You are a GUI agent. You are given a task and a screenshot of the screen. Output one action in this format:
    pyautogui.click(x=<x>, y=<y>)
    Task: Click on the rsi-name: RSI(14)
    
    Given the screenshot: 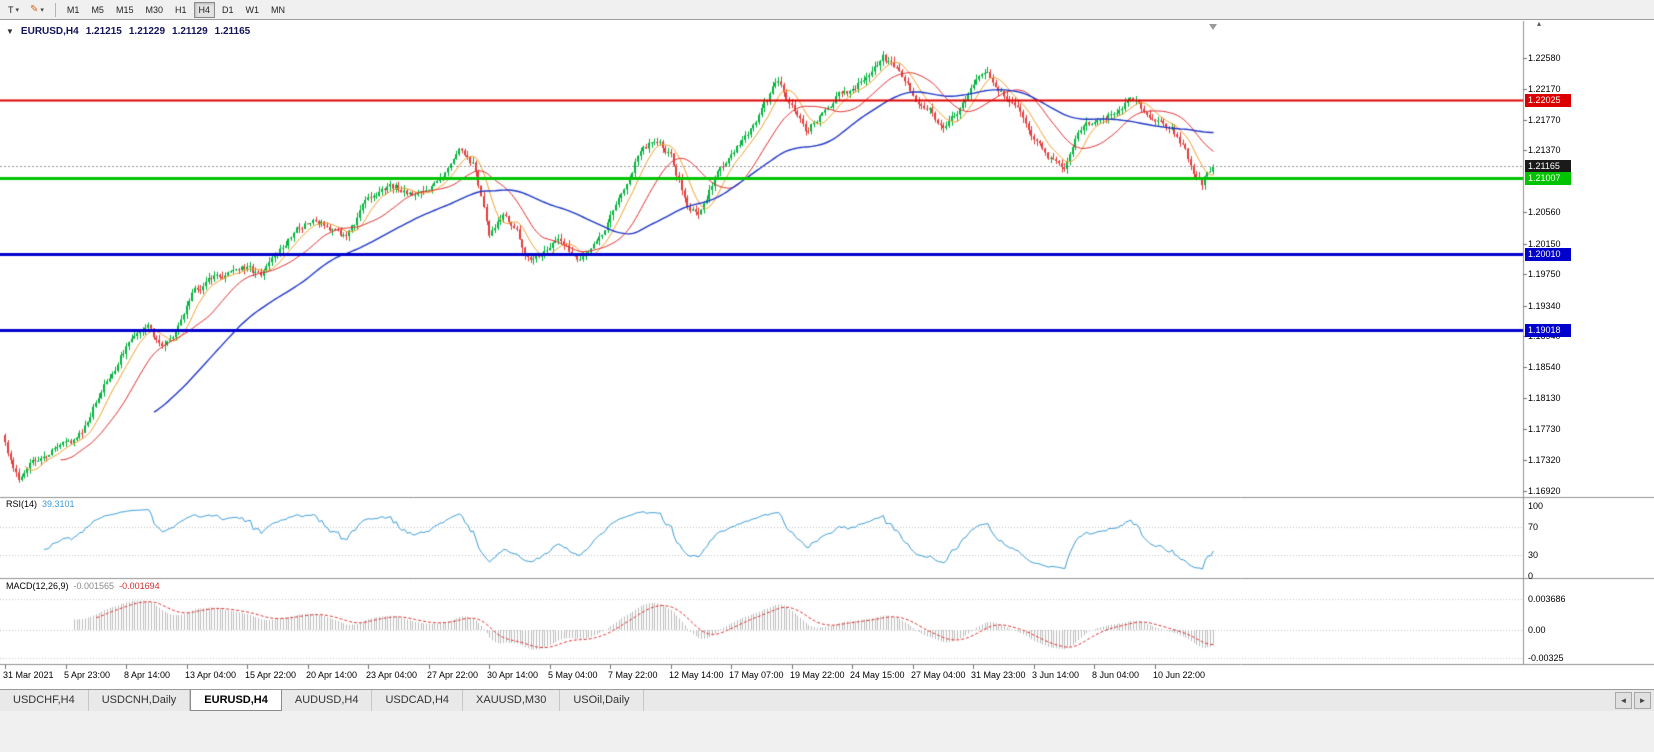 What is the action you would take?
    pyautogui.click(x=22, y=504)
    